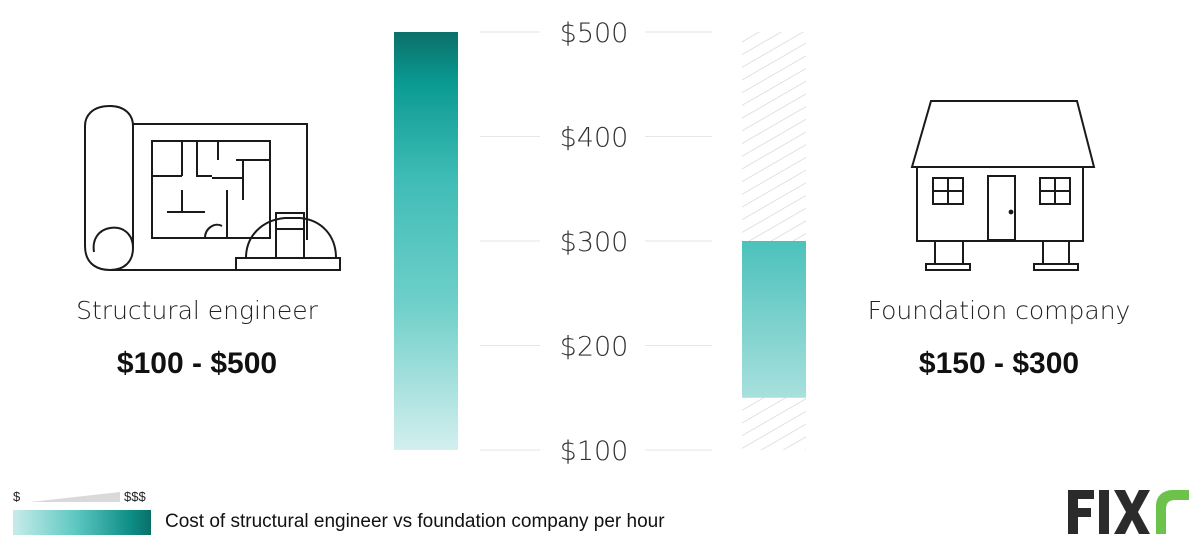  What do you see at coordinates (774, 319) in the screenshot?
I see `bar-foundation-company` at bounding box center [774, 319].